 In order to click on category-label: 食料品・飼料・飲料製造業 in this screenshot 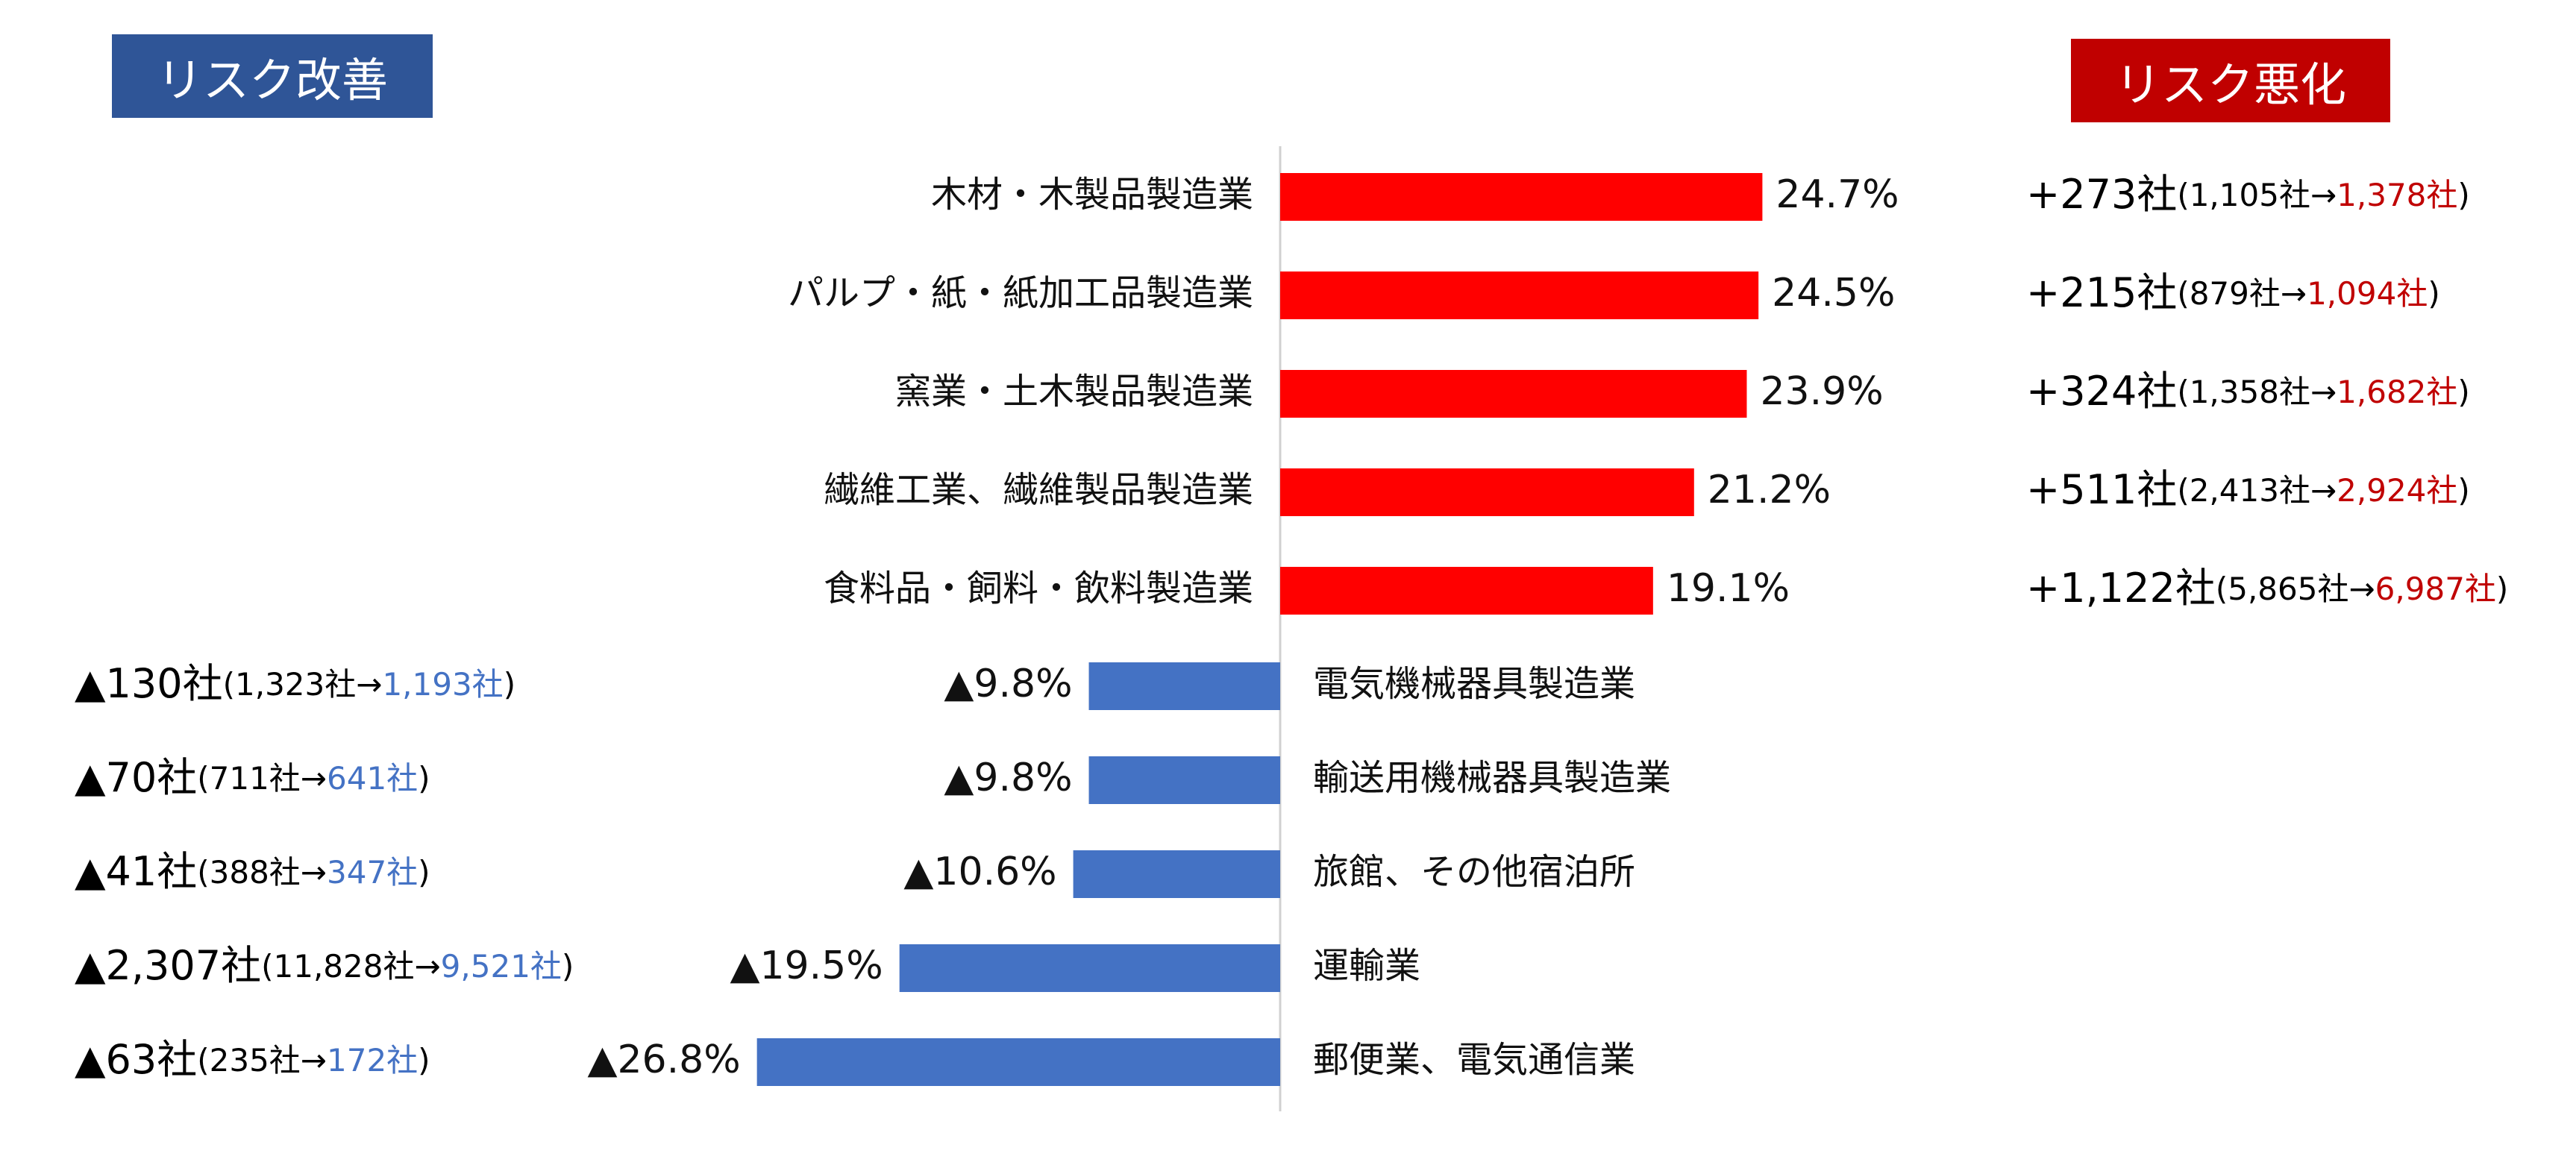, I will do `click(1038, 588)`.